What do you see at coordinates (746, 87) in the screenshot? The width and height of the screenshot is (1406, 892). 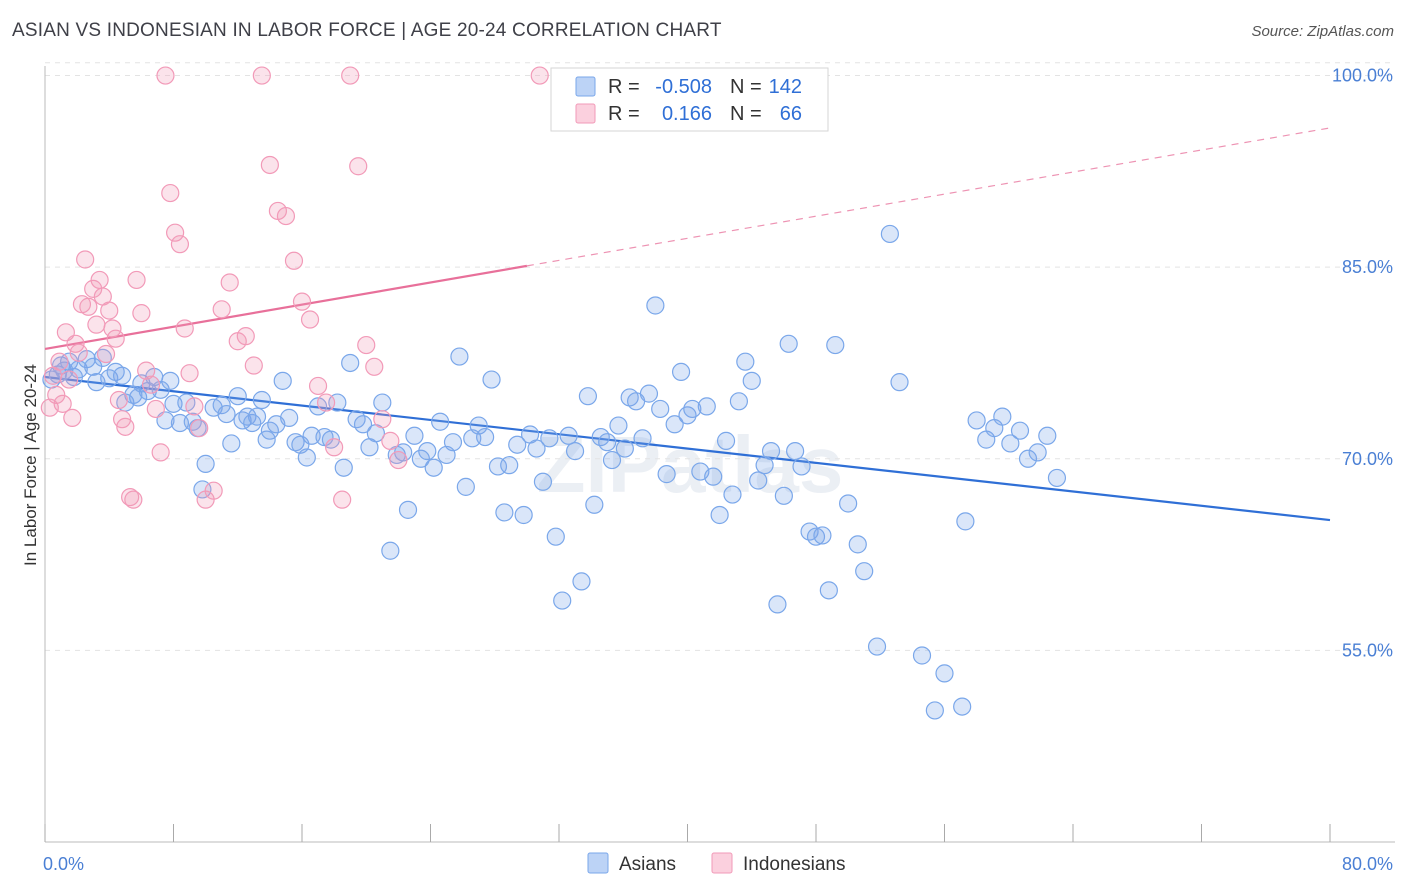 I see `legend-n-label-1: N =` at bounding box center [746, 87].